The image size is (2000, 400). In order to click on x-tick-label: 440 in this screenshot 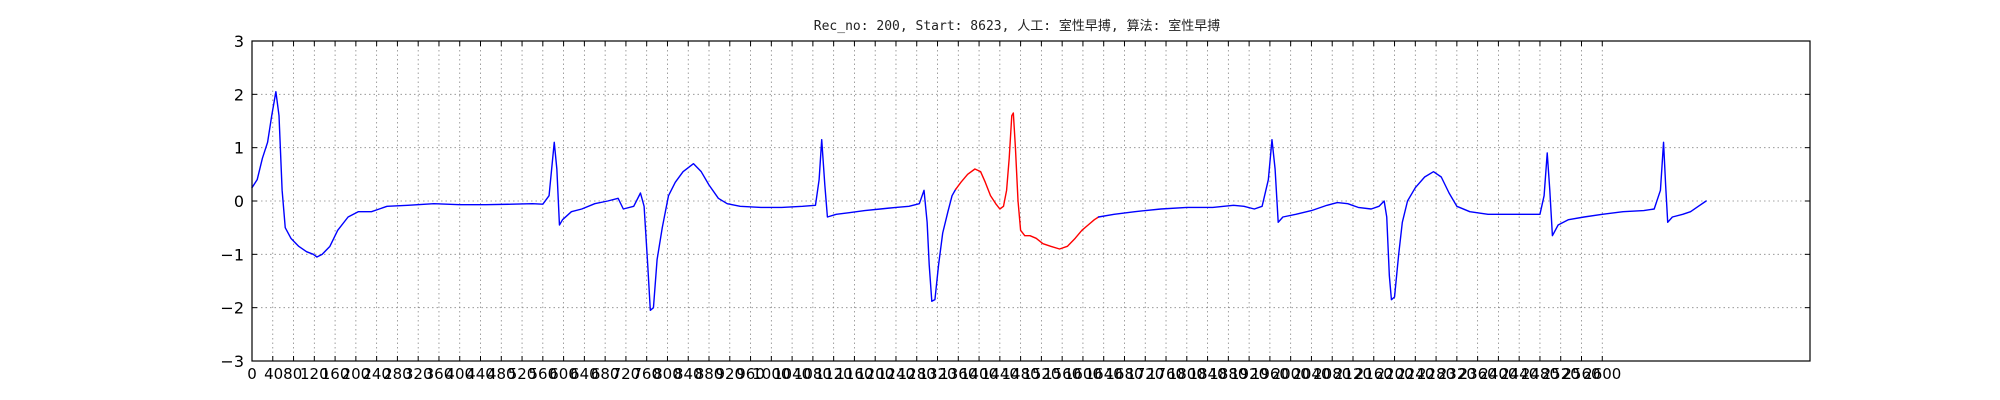, I will do `click(480, 374)`.